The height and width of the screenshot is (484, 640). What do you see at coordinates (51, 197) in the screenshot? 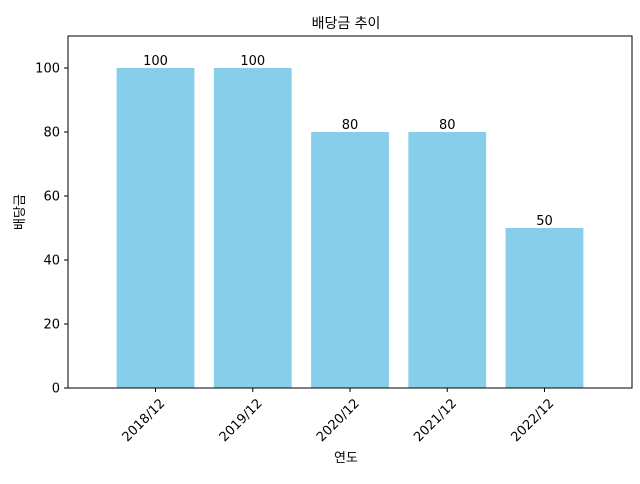
I see `y-tick-label: 60` at bounding box center [51, 197].